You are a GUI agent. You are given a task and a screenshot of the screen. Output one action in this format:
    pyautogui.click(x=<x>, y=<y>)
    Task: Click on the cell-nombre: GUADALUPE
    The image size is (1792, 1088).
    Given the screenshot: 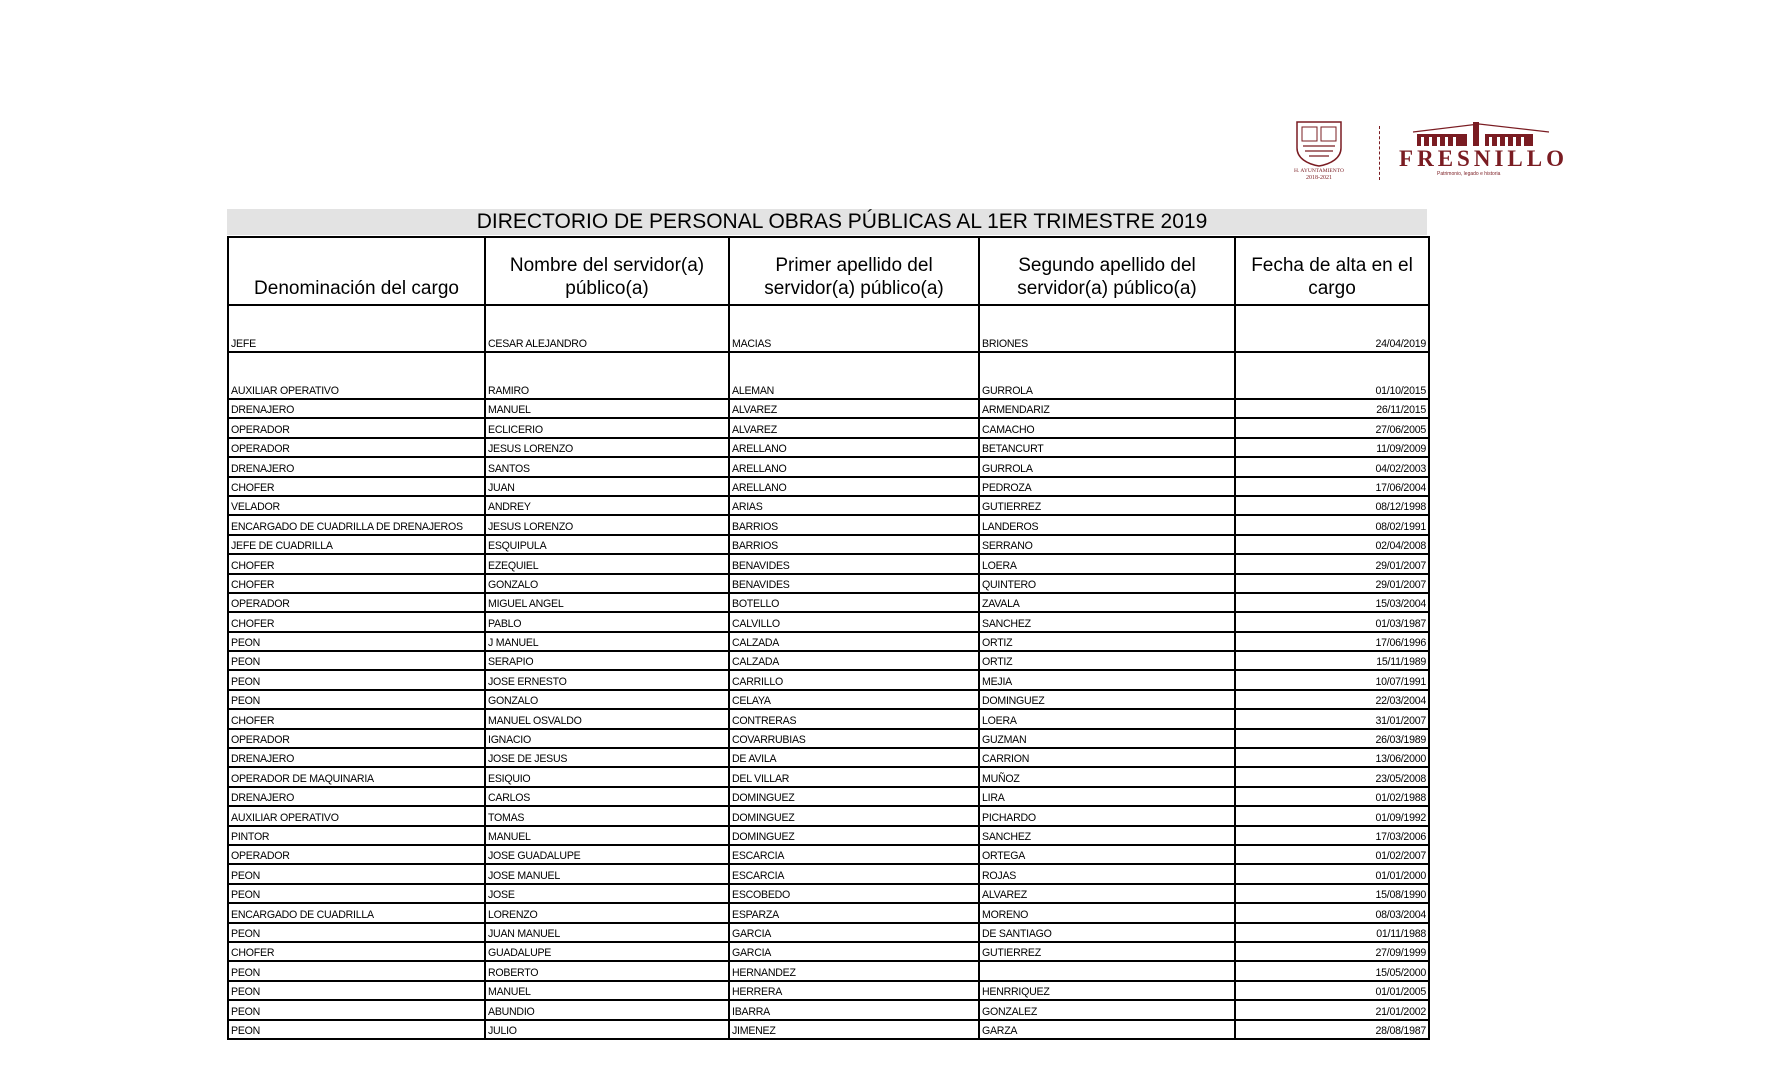 What is the action you would take?
    pyautogui.click(x=607, y=952)
    